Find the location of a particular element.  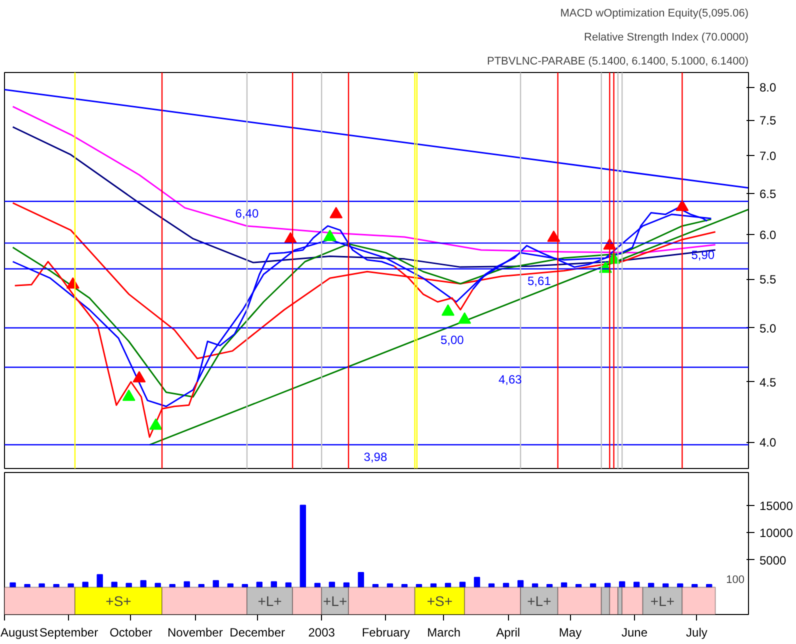

x-tick-label: August is located at coordinates (19, 633).